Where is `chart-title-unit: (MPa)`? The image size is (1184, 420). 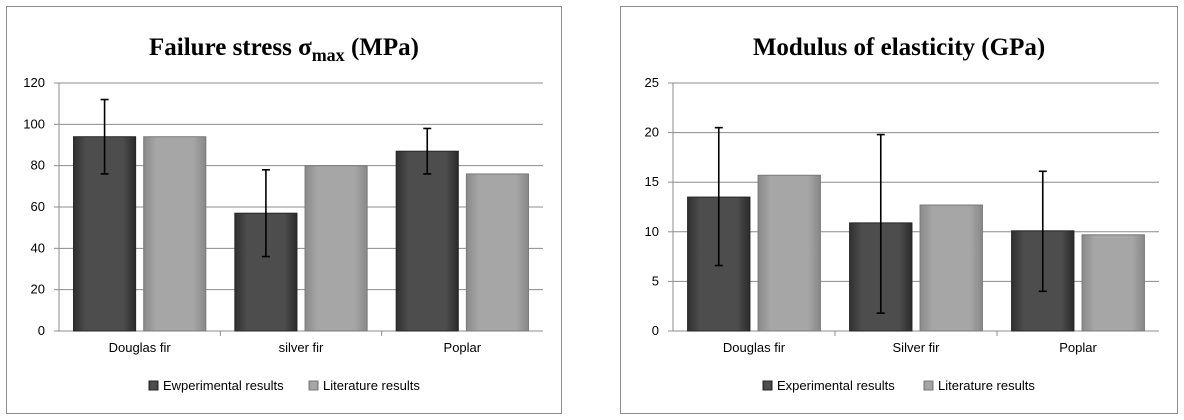
chart-title-unit: (MPa) is located at coordinates (382, 47).